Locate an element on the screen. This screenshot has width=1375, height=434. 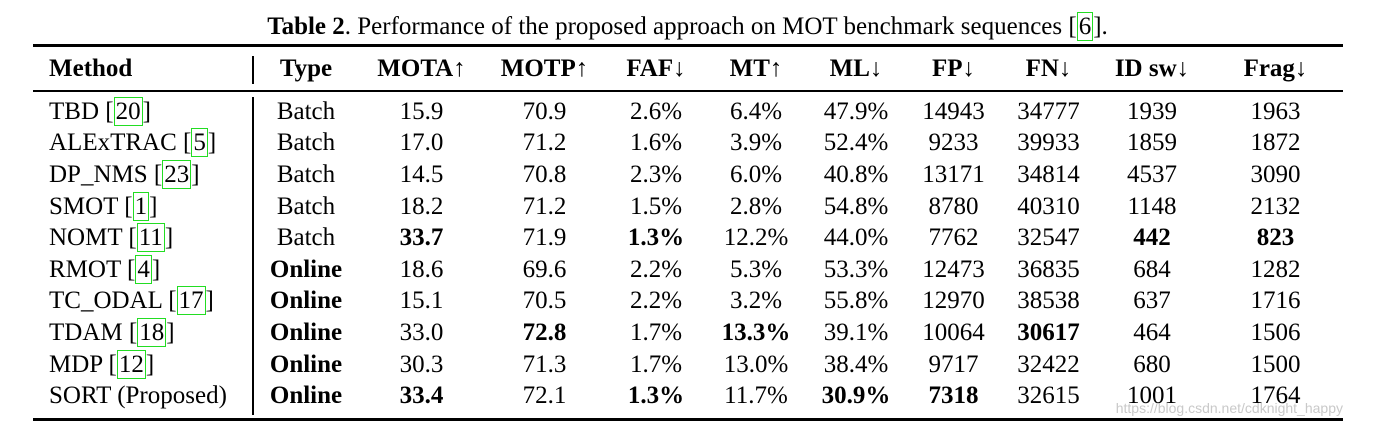
value-cell: 52.4% is located at coordinates (856, 143).